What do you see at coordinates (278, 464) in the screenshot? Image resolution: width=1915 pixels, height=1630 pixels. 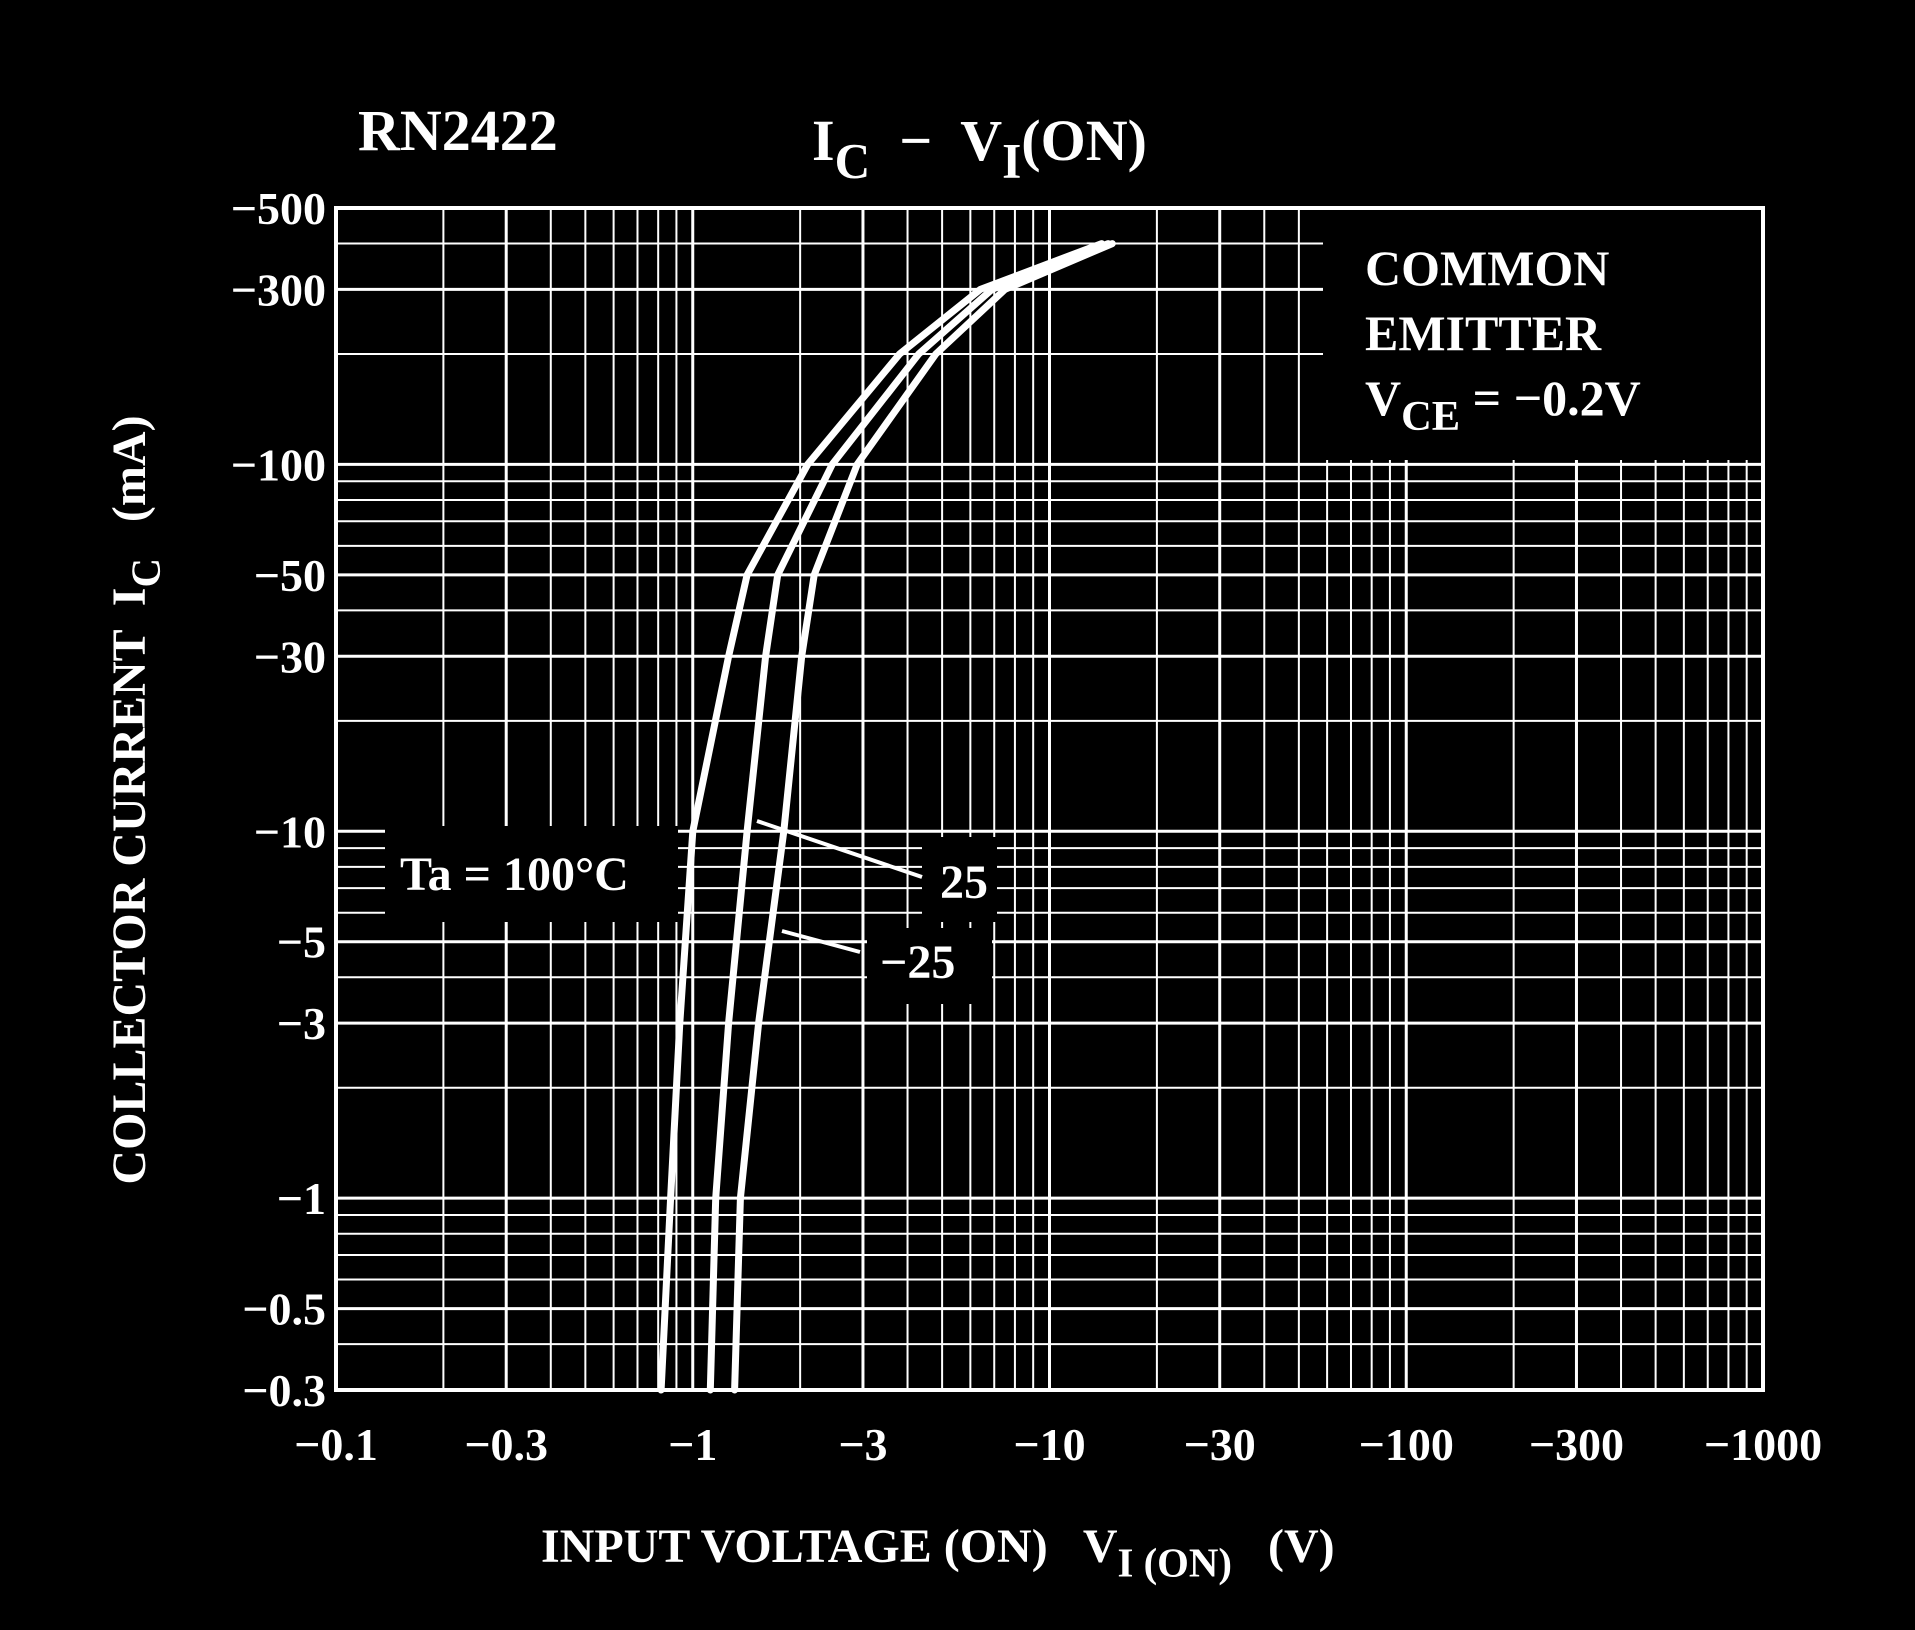 I see `y-tick-label: −100` at bounding box center [278, 464].